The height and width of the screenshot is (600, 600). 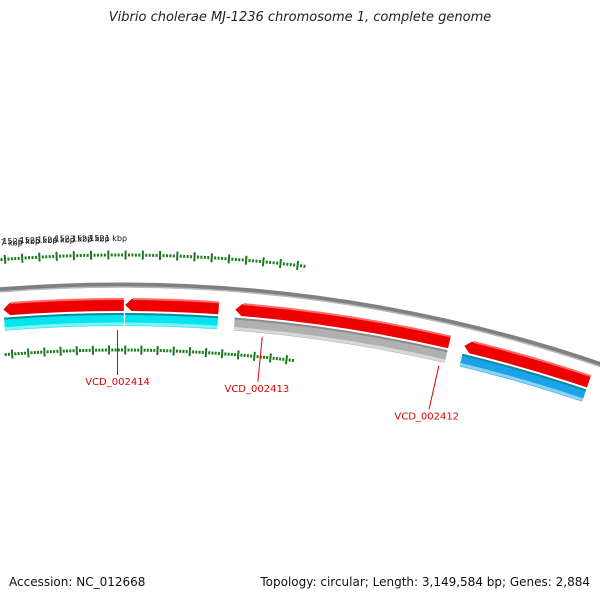 I want to click on backbone, so click(x=300, y=325).